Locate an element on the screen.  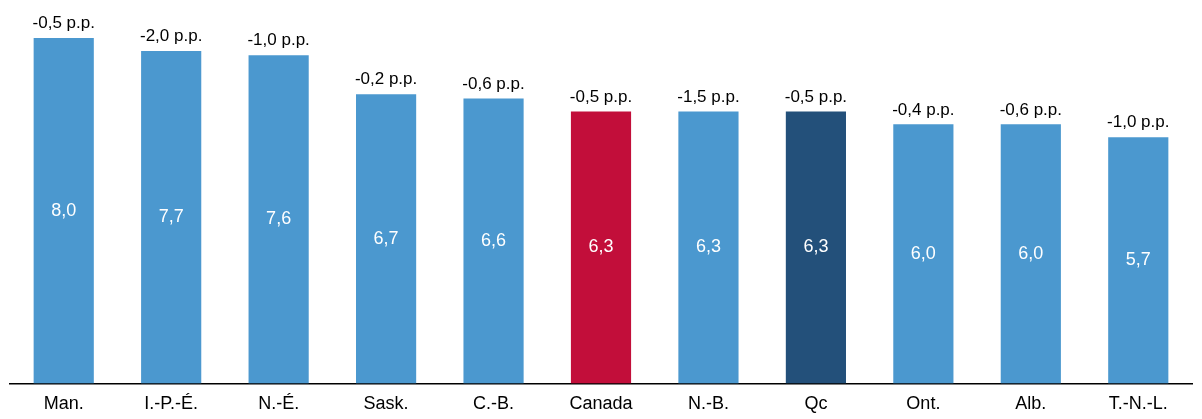
x-tick-label: N.-É. is located at coordinates (279, 403).